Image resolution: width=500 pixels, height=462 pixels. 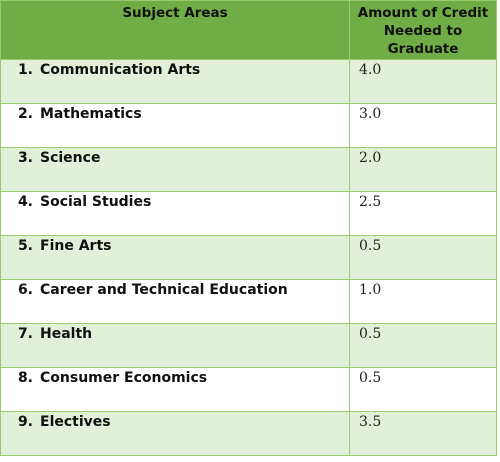 I want to click on subject-cell: 5. Fine Arts, so click(x=175, y=257).